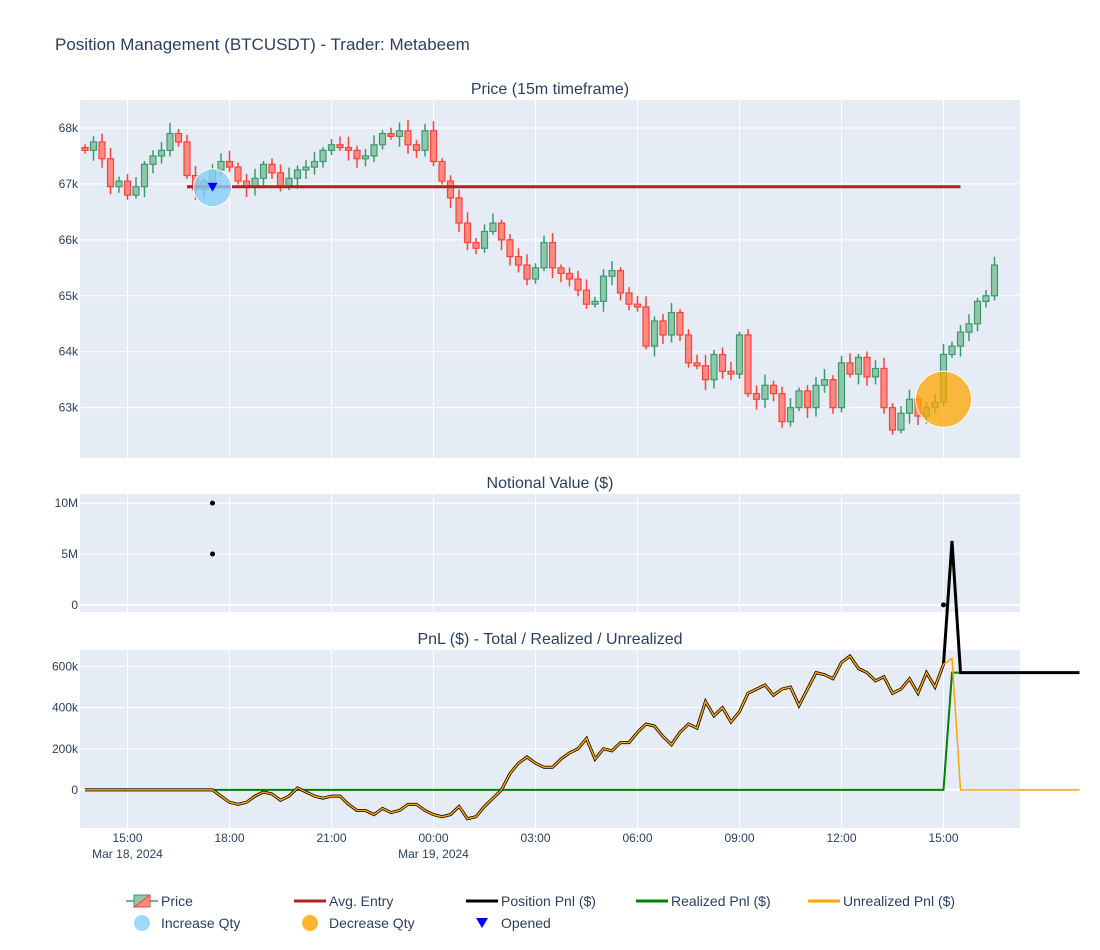 The image size is (1100, 950). I want to click on decrease-qty-marker, so click(943, 399).